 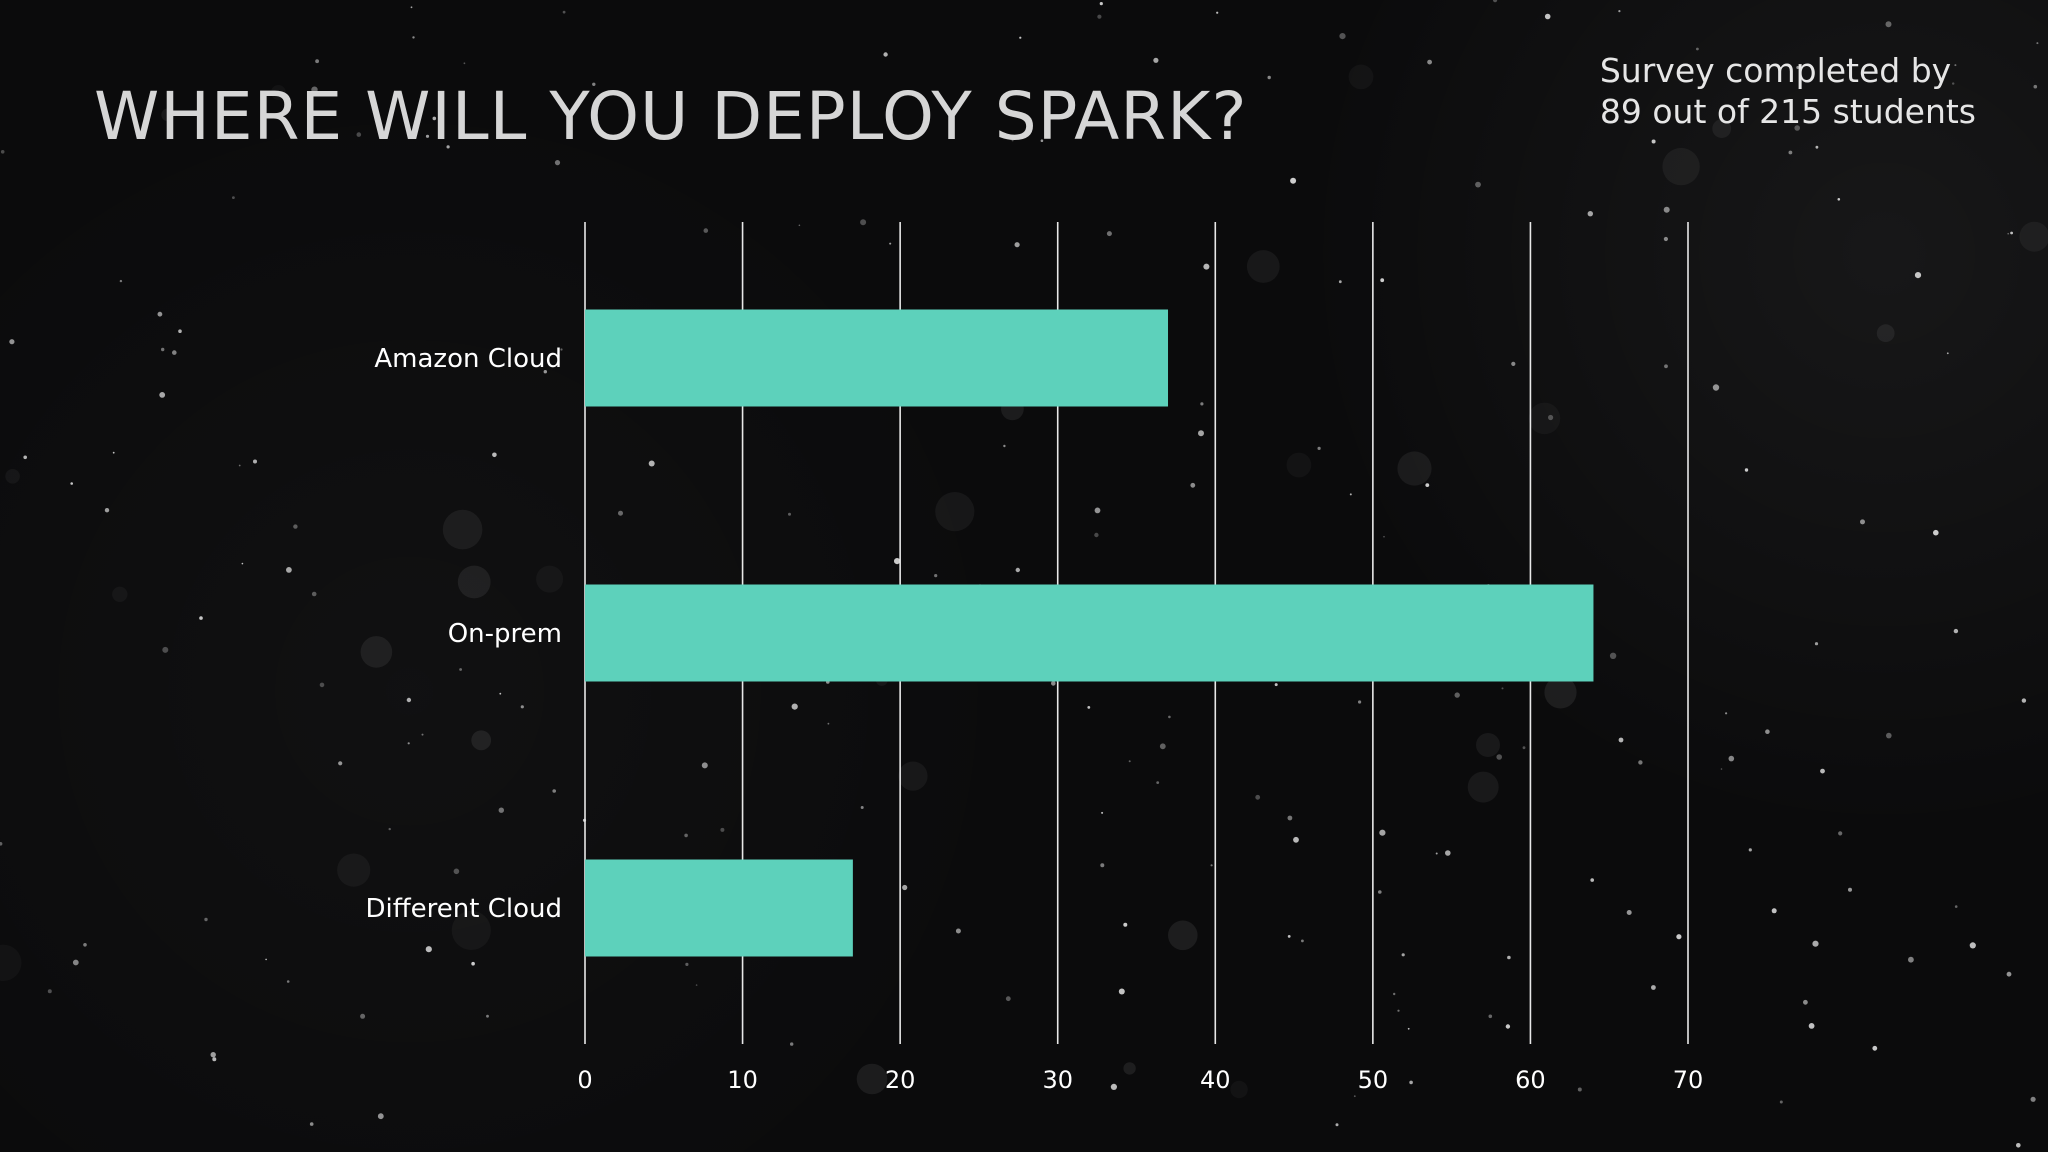 What do you see at coordinates (1787, 111) in the screenshot?
I see `survey-note-line-2: 89 out of 215 students` at bounding box center [1787, 111].